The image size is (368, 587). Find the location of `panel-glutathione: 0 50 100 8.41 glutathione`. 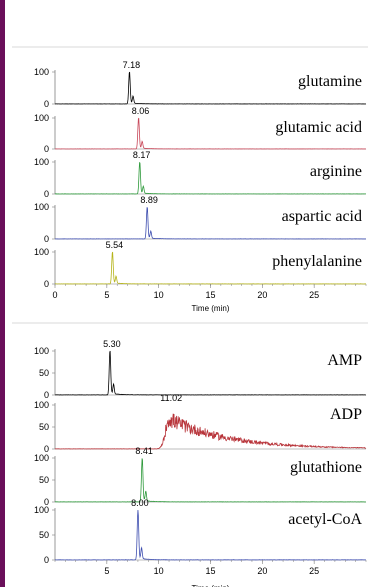

panel-glutathione: 0 50 100 8.41 glutathione is located at coordinates (200, 476).